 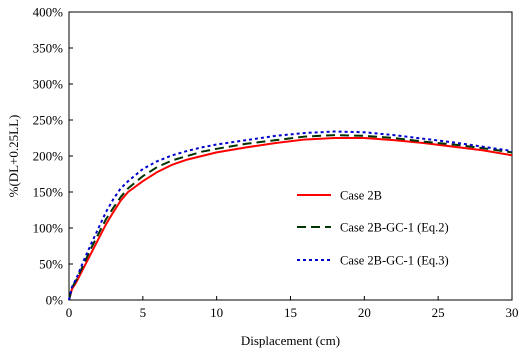 What do you see at coordinates (69, 312) in the screenshot?
I see `x-tick-label: 0` at bounding box center [69, 312].